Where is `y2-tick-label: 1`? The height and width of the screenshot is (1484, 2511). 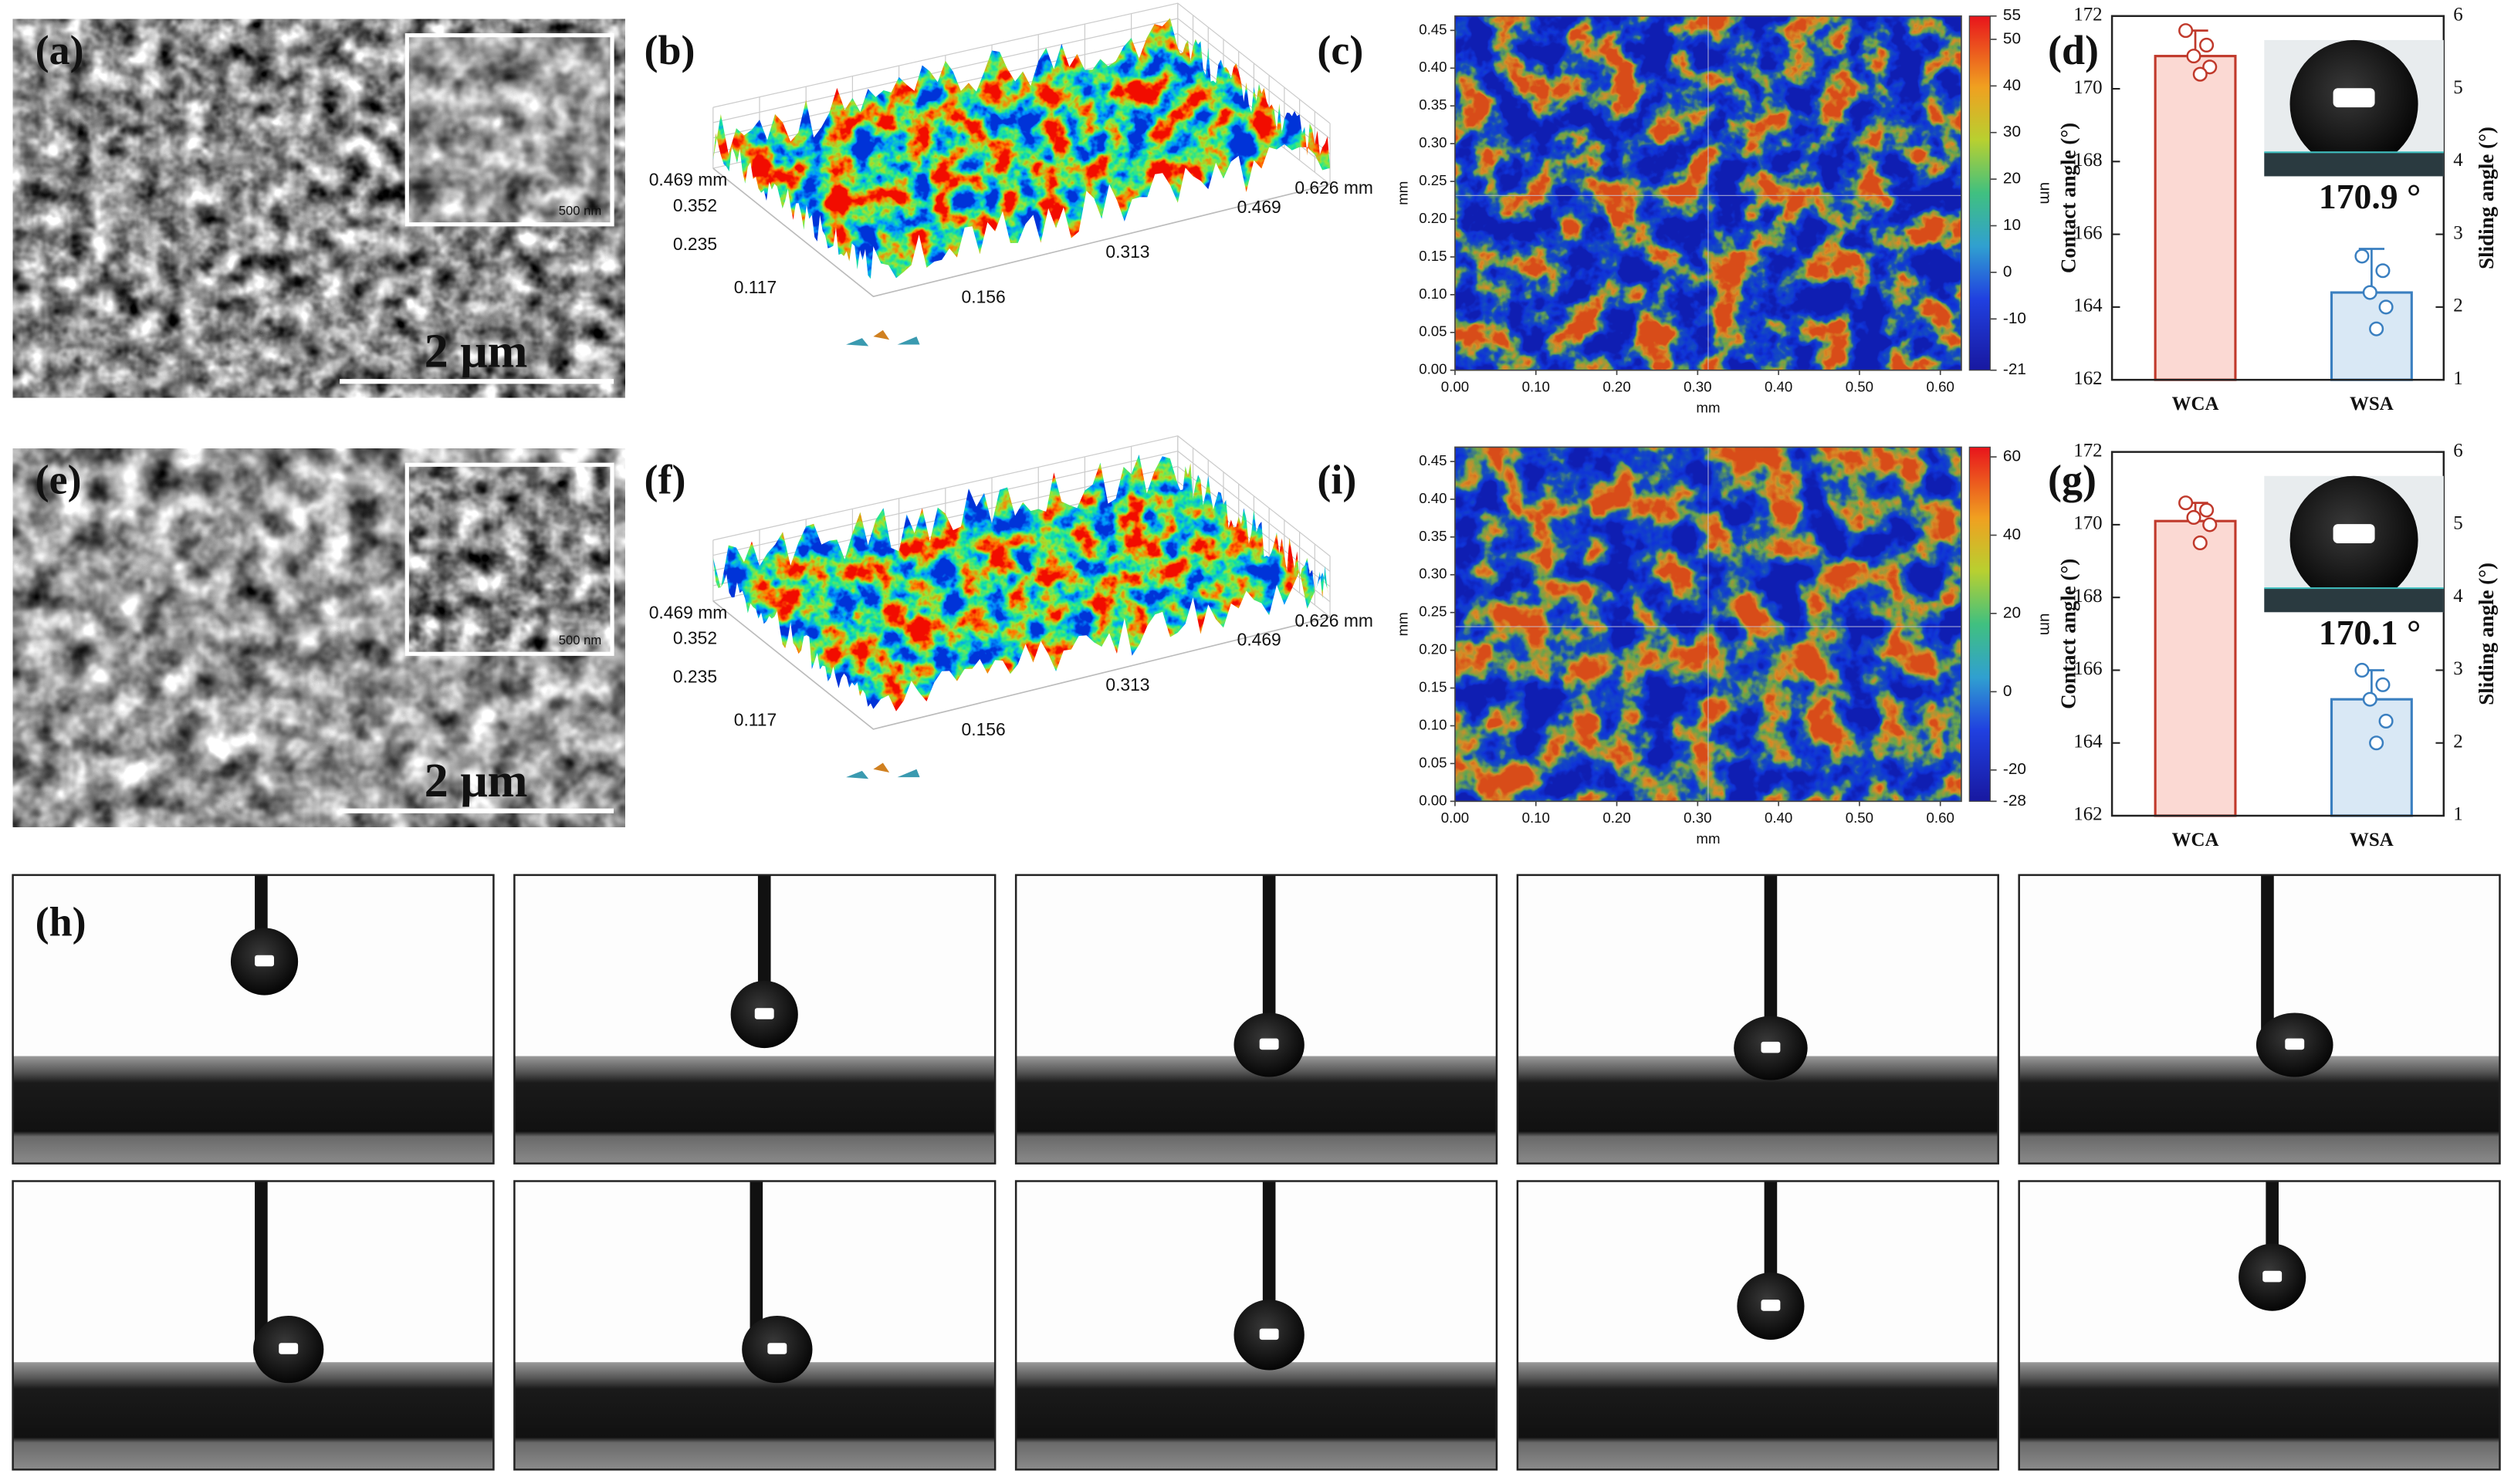 y2-tick-label: 1 is located at coordinates (2457, 378).